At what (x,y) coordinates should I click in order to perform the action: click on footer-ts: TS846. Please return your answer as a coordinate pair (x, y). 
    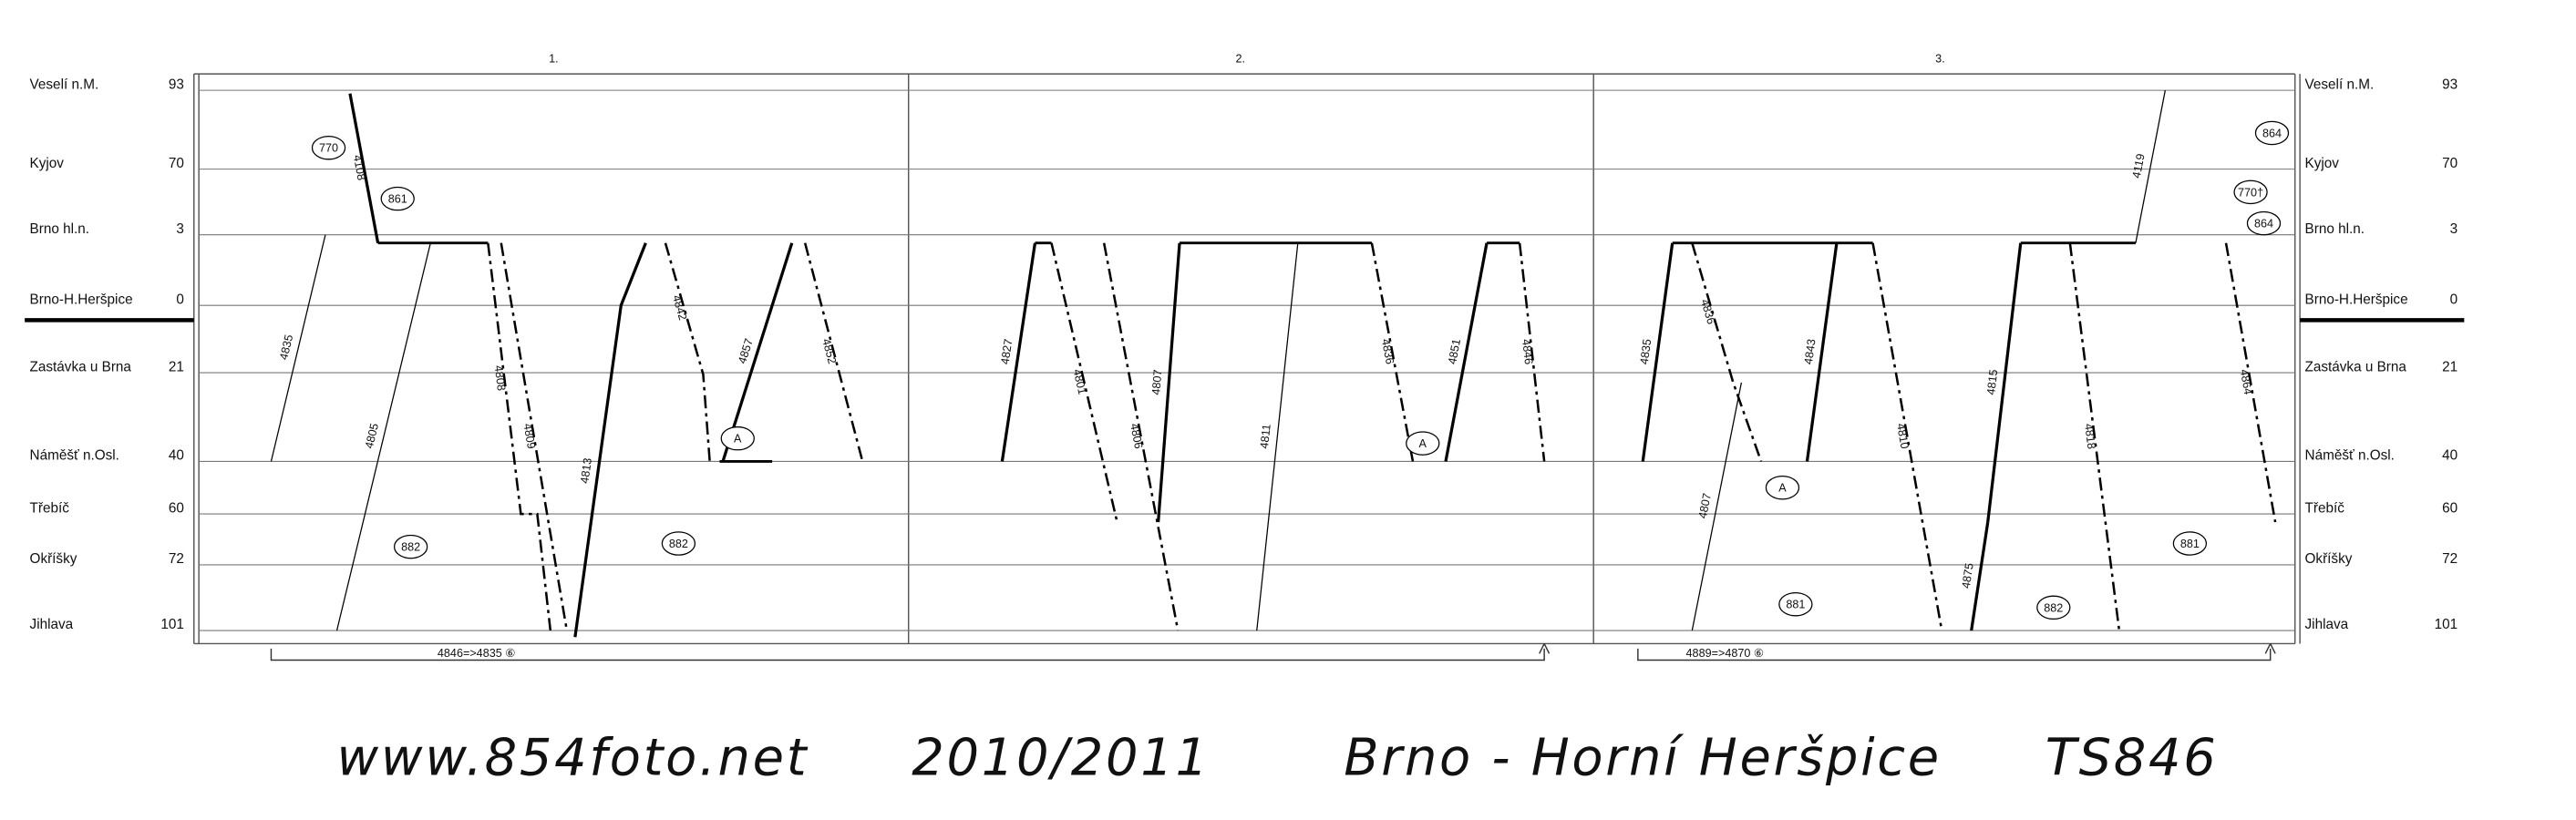
    Looking at the image, I should click on (2132, 759).